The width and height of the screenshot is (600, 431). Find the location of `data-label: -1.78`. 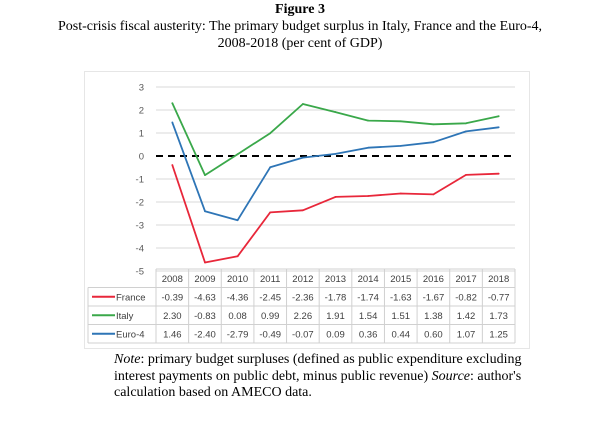

data-label: -1.78 is located at coordinates (336, 297).